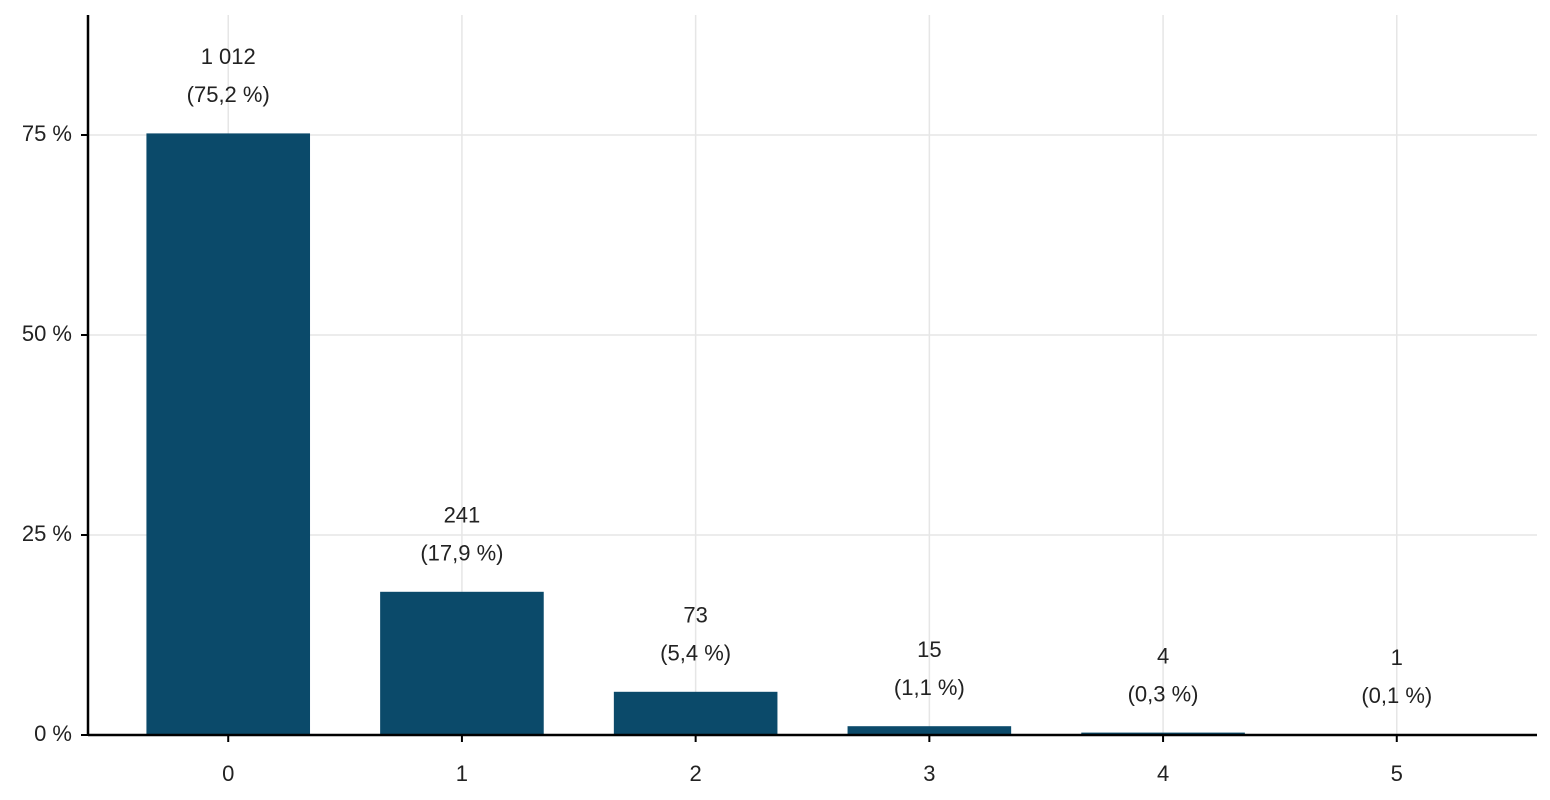  I want to click on value-label: (75,2 %), so click(228, 94).